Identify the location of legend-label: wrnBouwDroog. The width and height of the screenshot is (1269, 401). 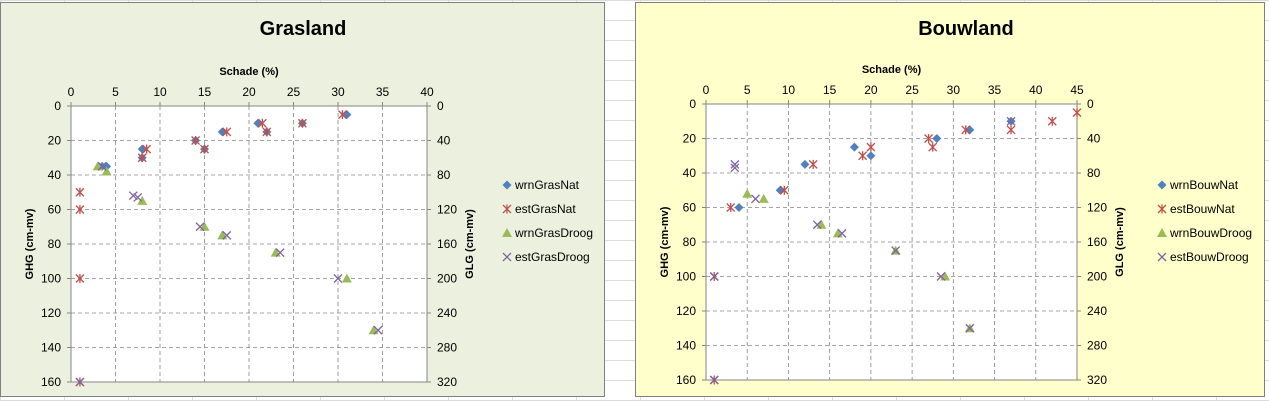
(1210, 233).